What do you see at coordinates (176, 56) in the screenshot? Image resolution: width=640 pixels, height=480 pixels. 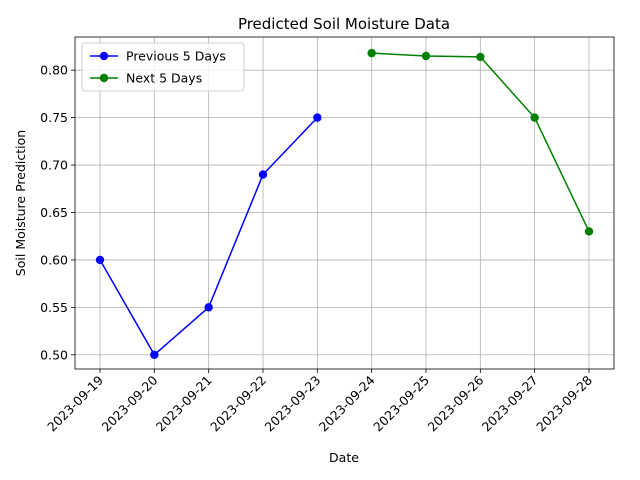 I see `legend-label-previous: Previous 5 Days` at bounding box center [176, 56].